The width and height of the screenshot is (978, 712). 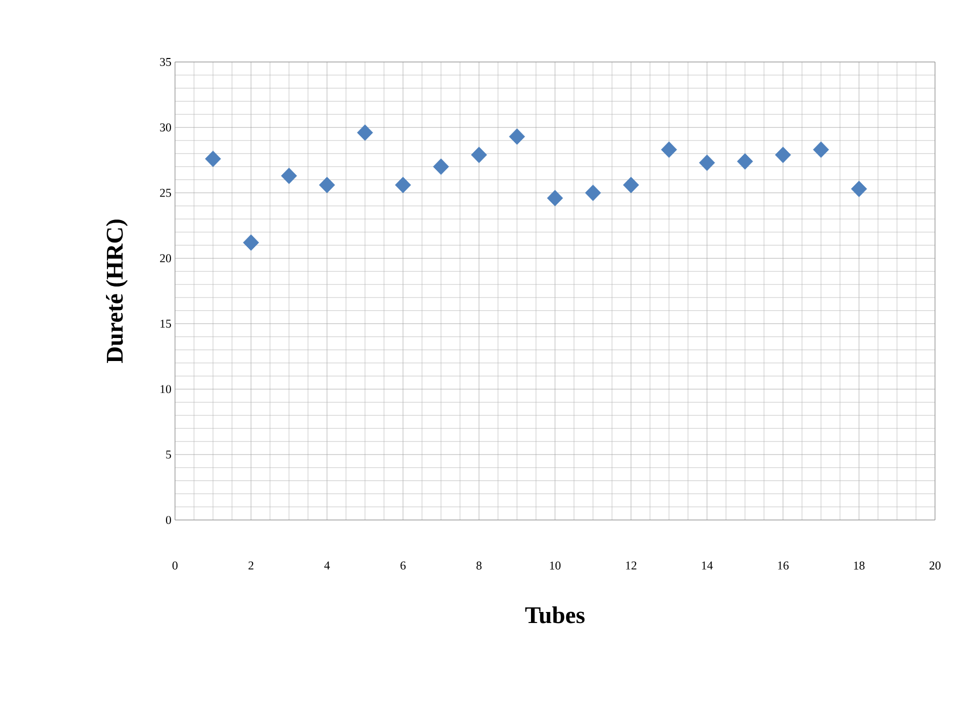 What do you see at coordinates (166, 62) in the screenshot?
I see `y-tick-label: 35` at bounding box center [166, 62].